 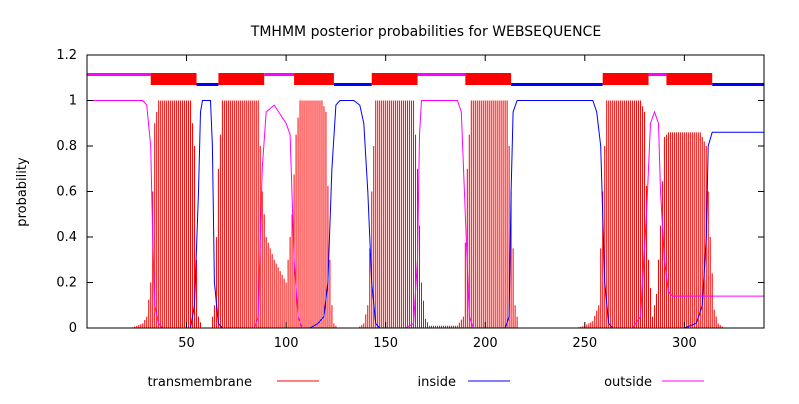 What do you see at coordinates (684, 343) in the screenshot?
I see `x-tick-label: 300` at bounding box center [684, 343].